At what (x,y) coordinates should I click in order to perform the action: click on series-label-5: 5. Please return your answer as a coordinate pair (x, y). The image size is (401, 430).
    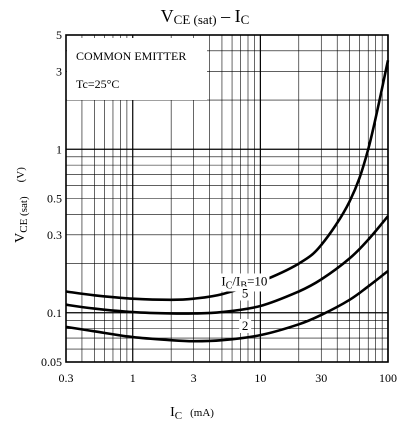
    Looking at the image, I should click on (245, 293).